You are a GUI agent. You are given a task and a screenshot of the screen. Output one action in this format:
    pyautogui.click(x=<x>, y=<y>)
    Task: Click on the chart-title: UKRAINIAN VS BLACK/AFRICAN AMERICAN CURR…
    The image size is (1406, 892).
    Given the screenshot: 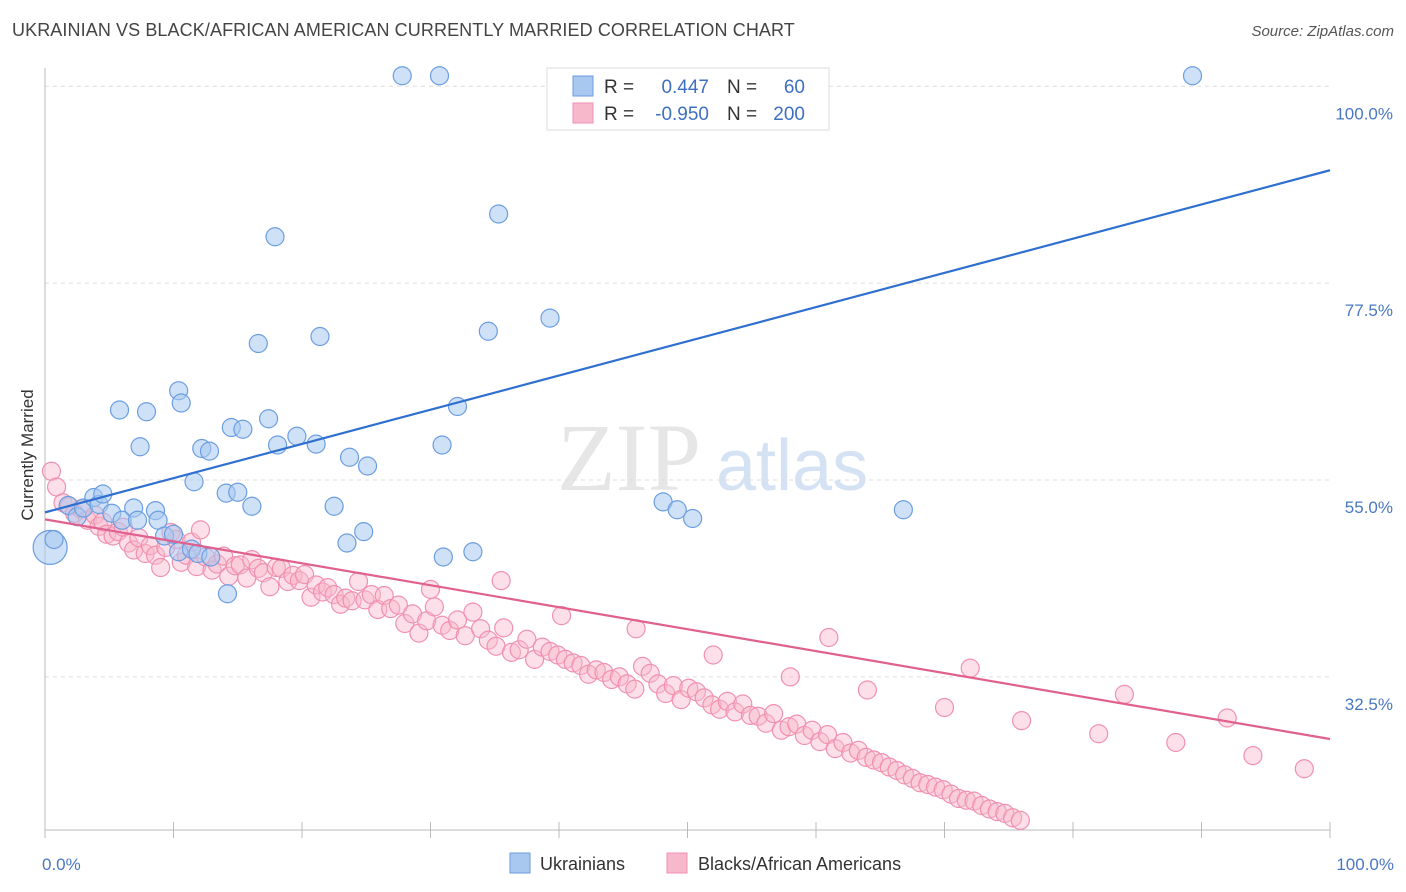 What is the action you would take?
    pyautogui.click(x=403, y=30)
    